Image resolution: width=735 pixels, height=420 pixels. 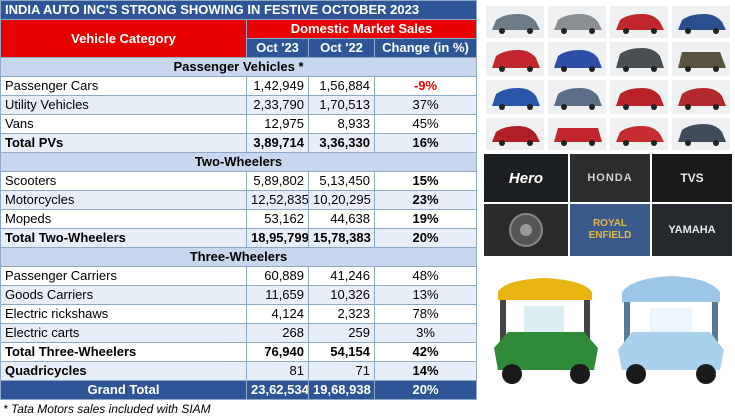 What do you see at coordinates (425, 371) in the screenshot?
I see `cell-change: 14%` at bounding box center [425, 371].